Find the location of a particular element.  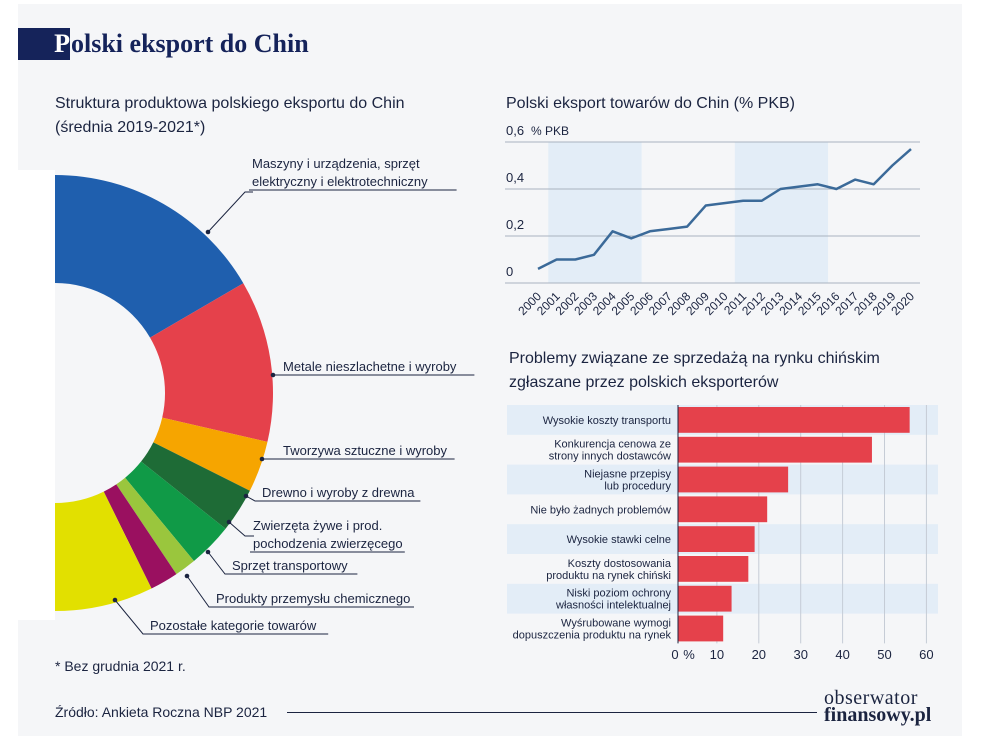

bar-category-label: Wyśrubowane wymogi is located at coordinates (616, 624).